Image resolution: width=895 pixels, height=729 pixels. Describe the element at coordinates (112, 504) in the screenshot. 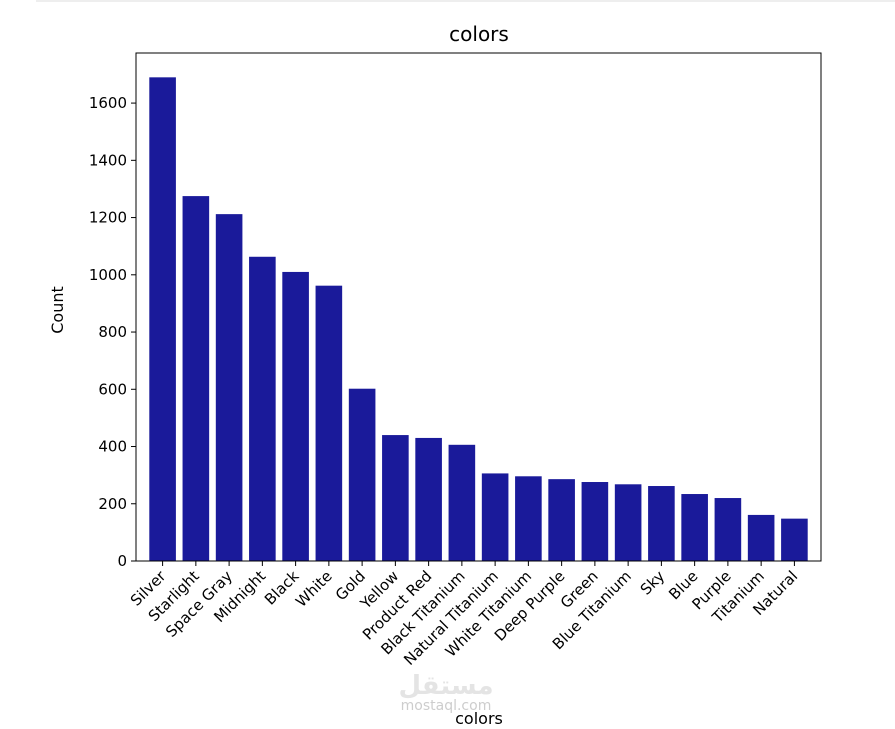

I see `y-tick-label: 200` at that location.